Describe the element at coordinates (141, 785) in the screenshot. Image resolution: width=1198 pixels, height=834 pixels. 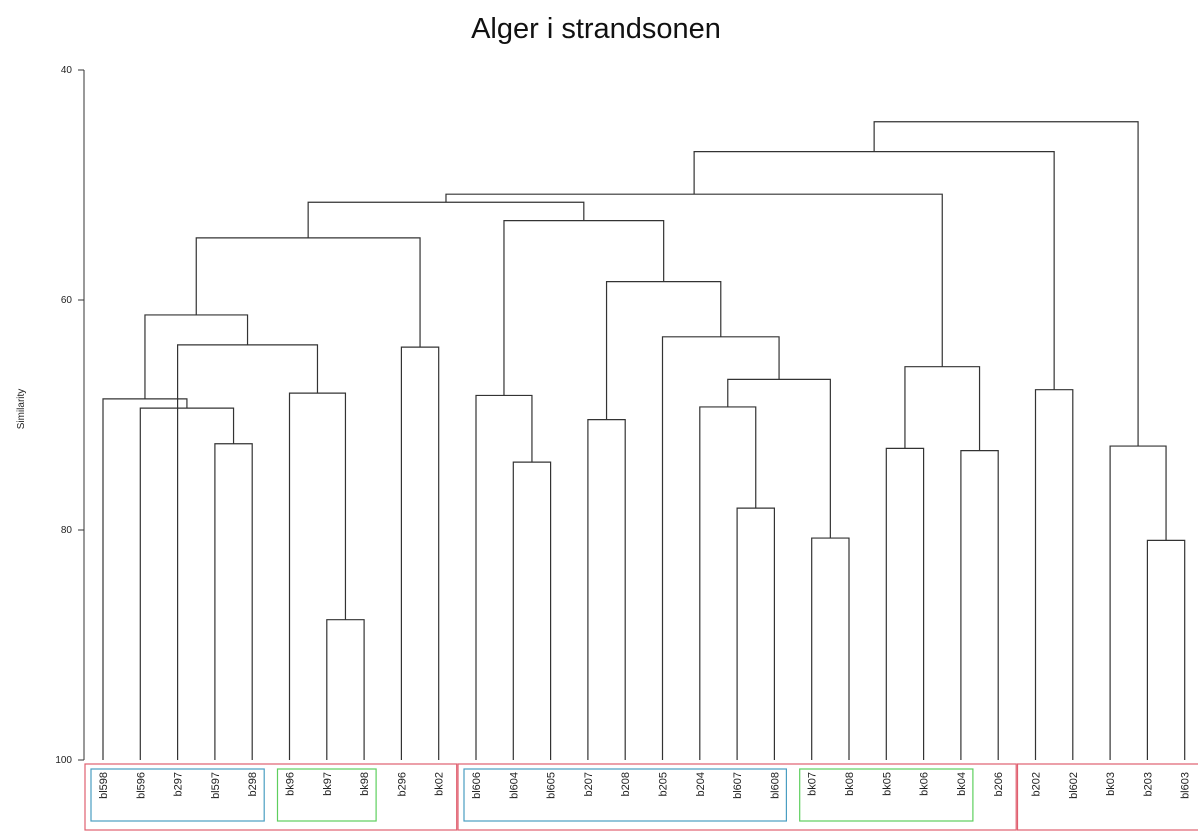
I see `leaf-label: bl596` at that location.